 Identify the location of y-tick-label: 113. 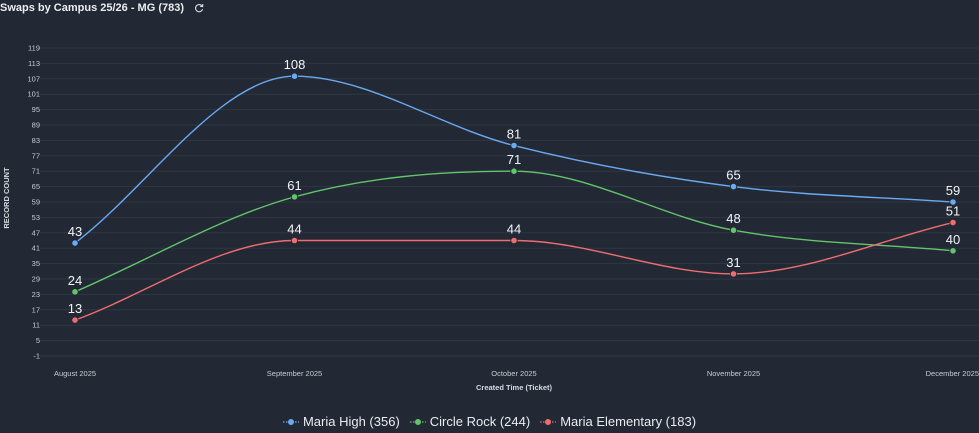
(34, 63).